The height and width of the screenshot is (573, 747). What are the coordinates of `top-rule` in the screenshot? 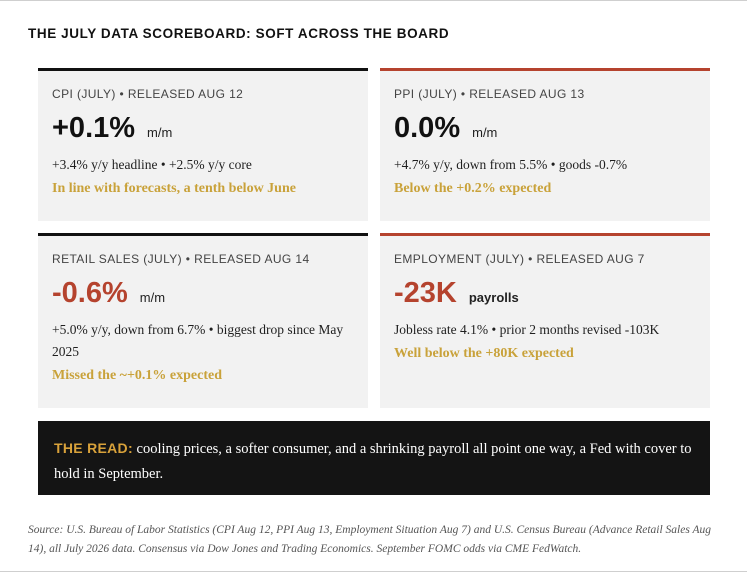 It's located at (373, 0).